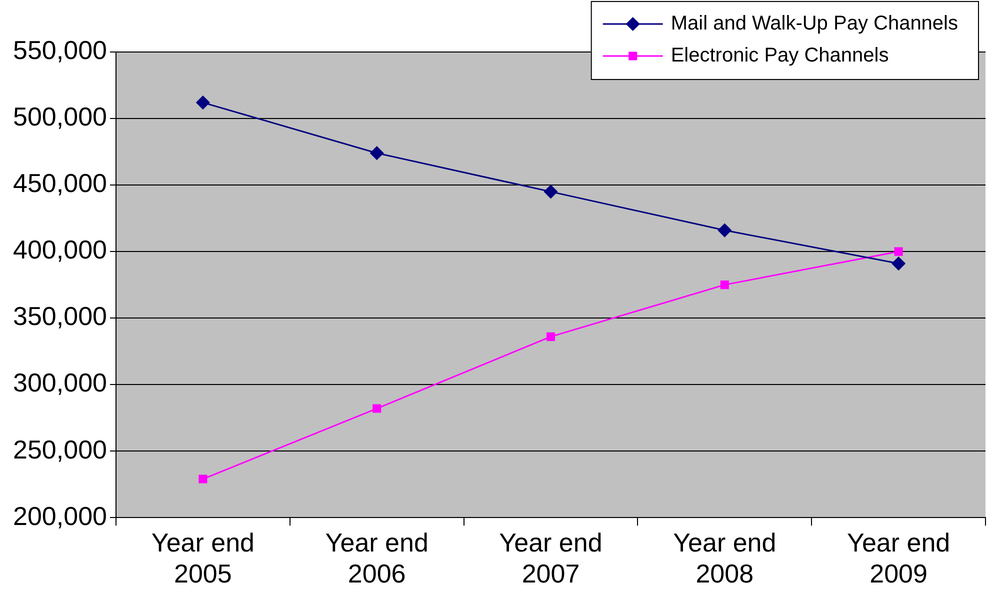  Describe the element at coordinates (60, 249) in the screenshot. I see `y-tick-label: 400,000` at that location.